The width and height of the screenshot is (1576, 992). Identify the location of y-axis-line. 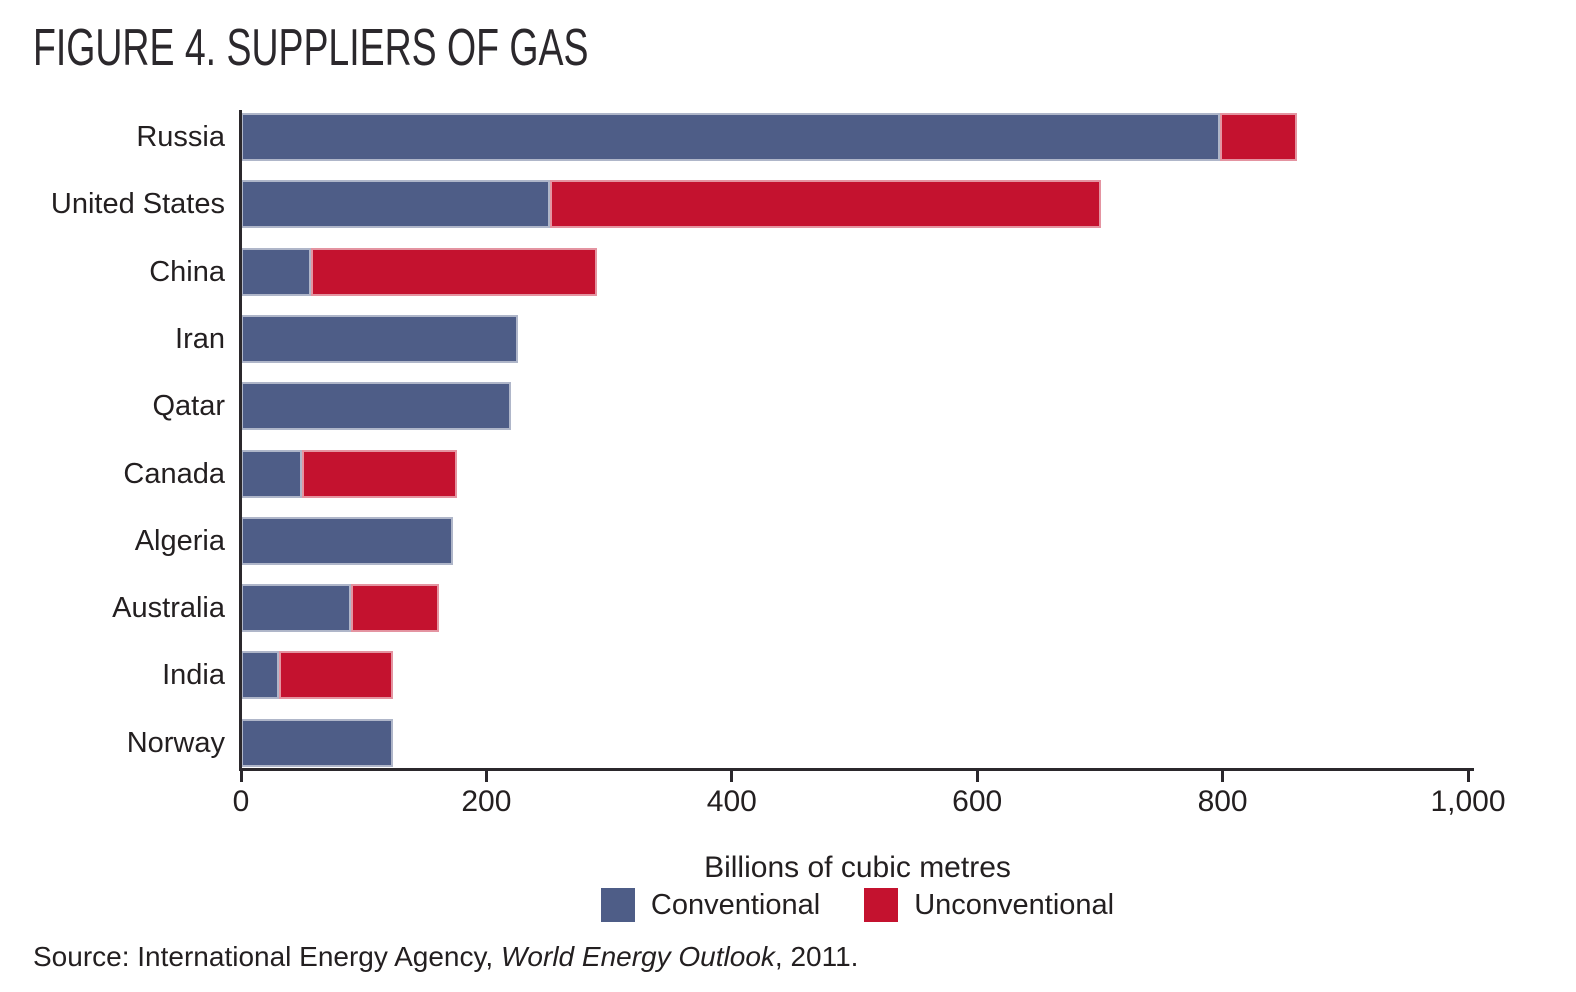
(240, 440).